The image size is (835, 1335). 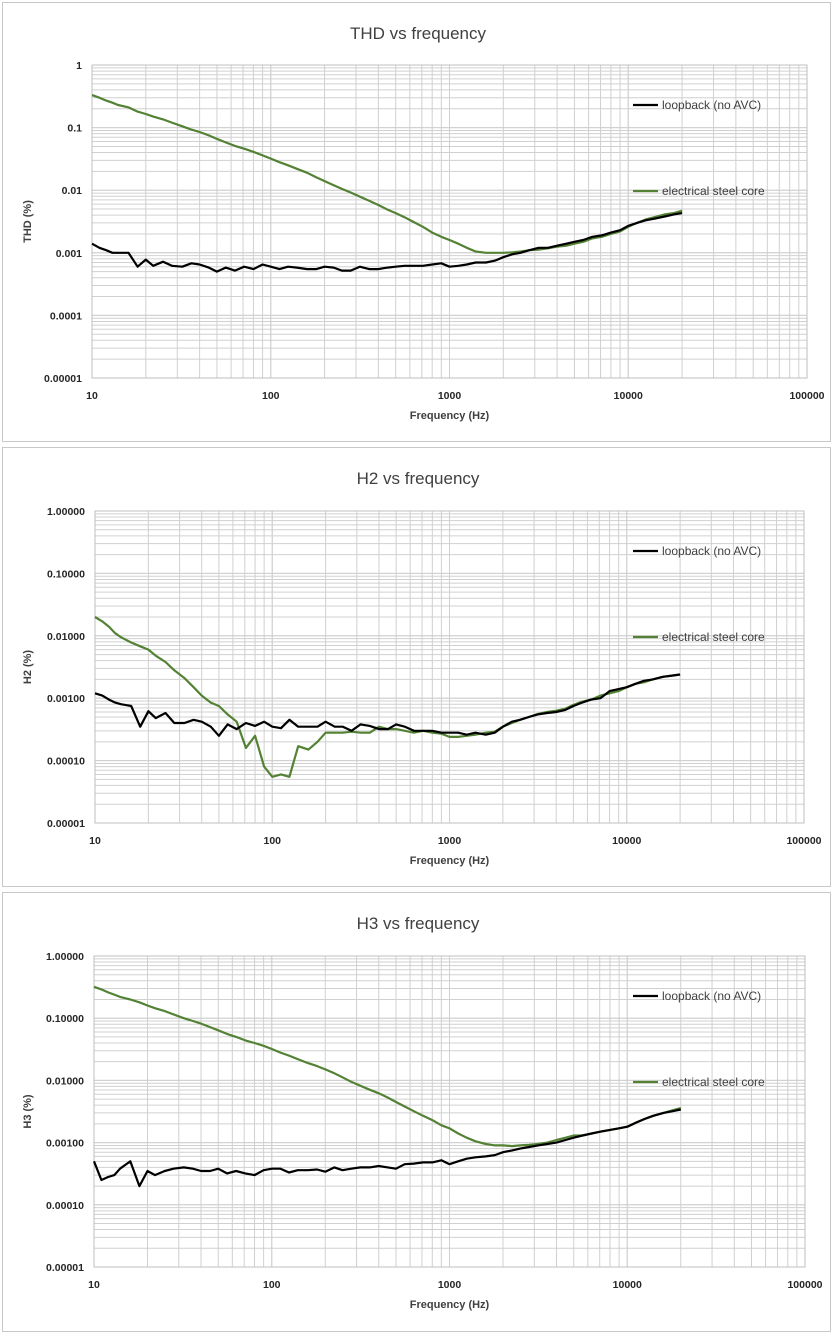 What do you see at coordinates (69, 254) in the screenshot?
I see `y-tick-label: 0.001` at bounding box center [69, 254].